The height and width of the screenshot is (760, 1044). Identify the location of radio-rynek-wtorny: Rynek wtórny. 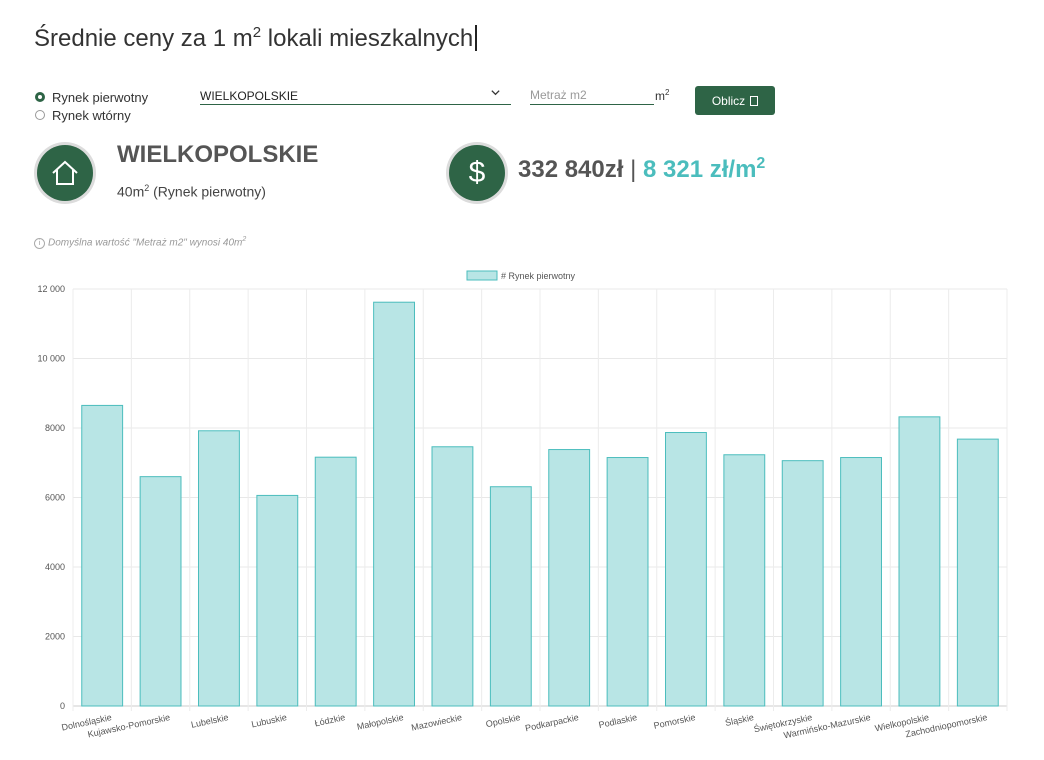
(91, 115).